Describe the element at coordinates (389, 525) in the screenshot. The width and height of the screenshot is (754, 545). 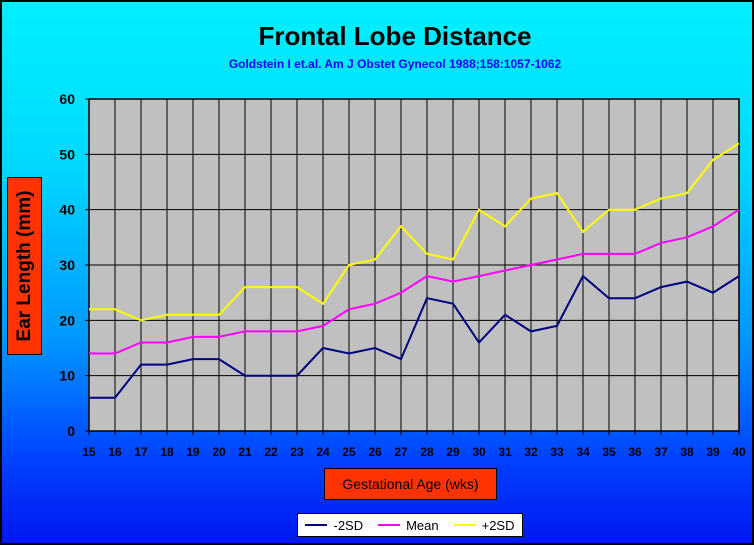
I see `legend-swatch-mean` at that location.